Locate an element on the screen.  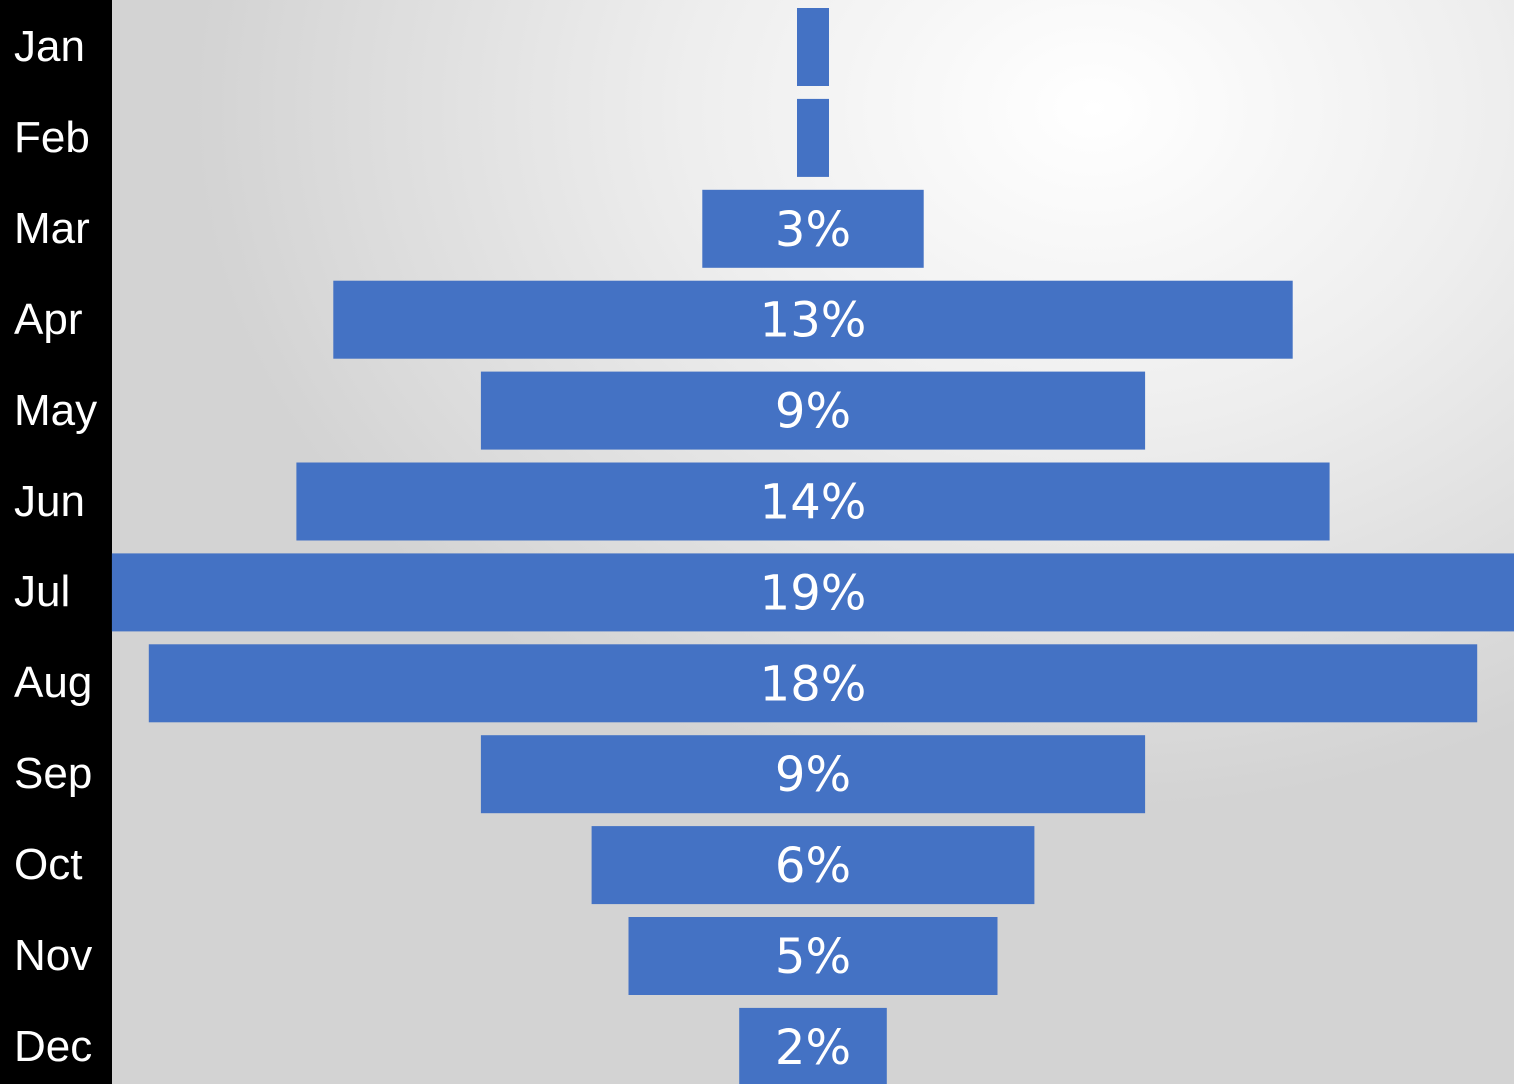
month-label-sep: Sep is located at coordinates (53, 774).